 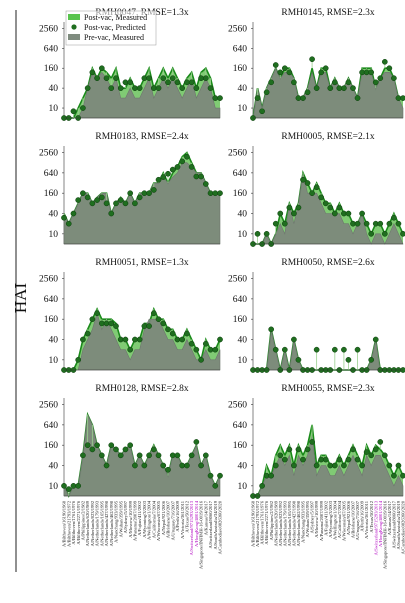 What do you see at coordinates (106, 523) in the screenshot?
I see `x-tick-label: A/Netherlands/427/1998` at bounding box center [106, 523].